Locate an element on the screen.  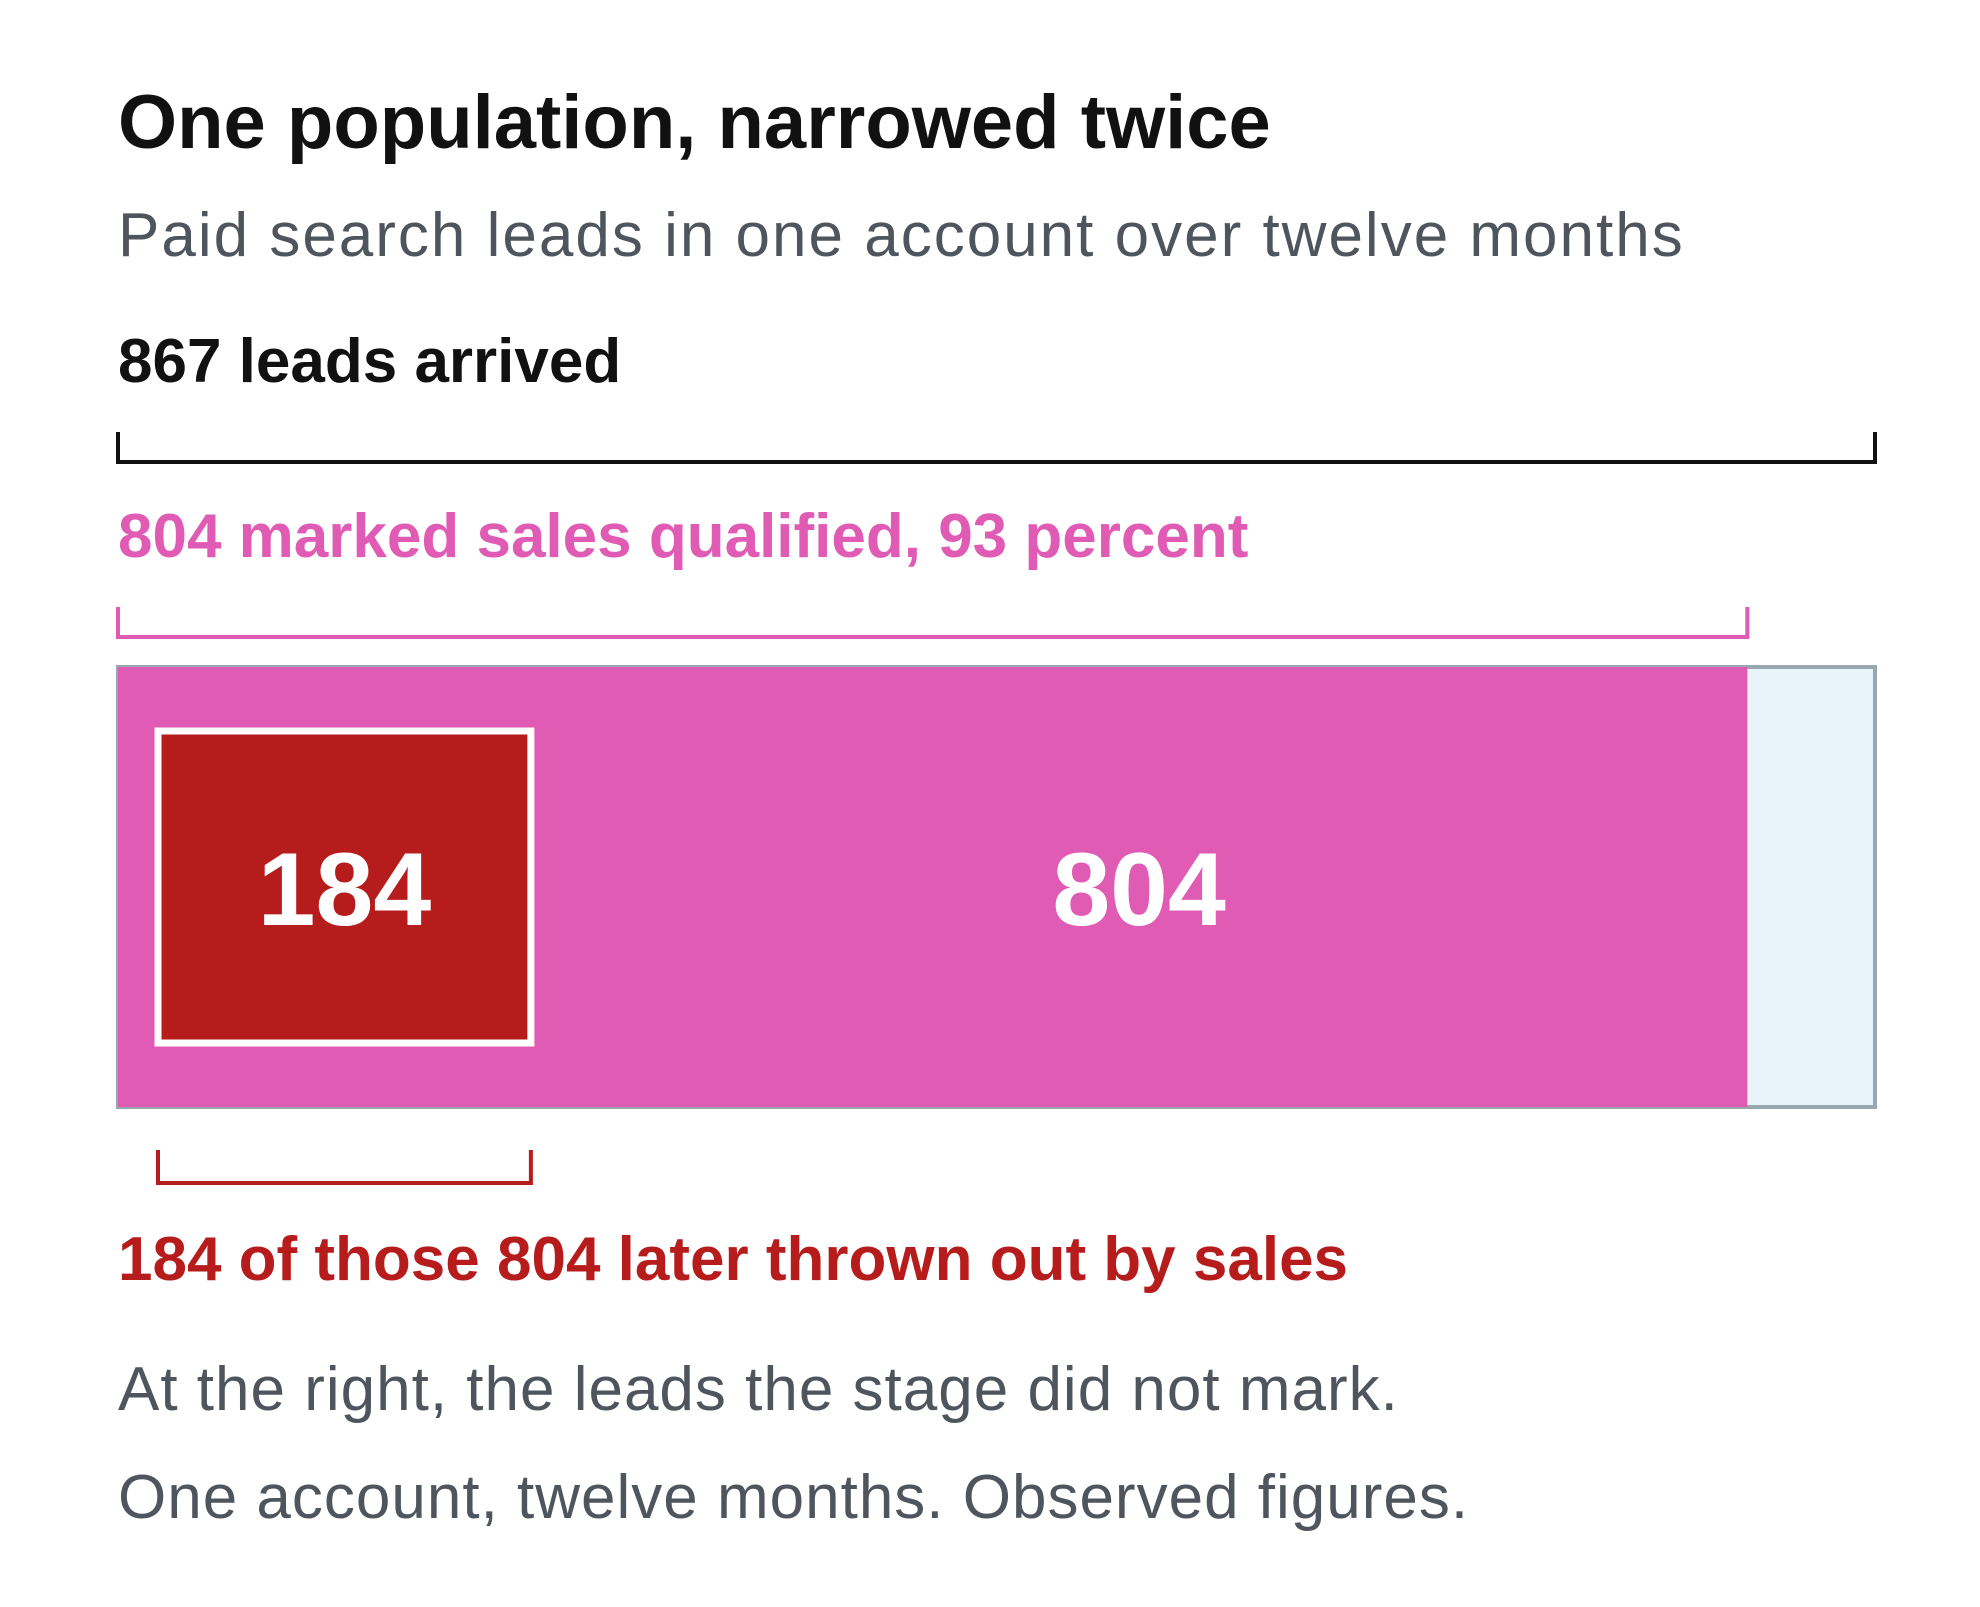
bar-value-label: 184 is located at coordinates (345, 890).